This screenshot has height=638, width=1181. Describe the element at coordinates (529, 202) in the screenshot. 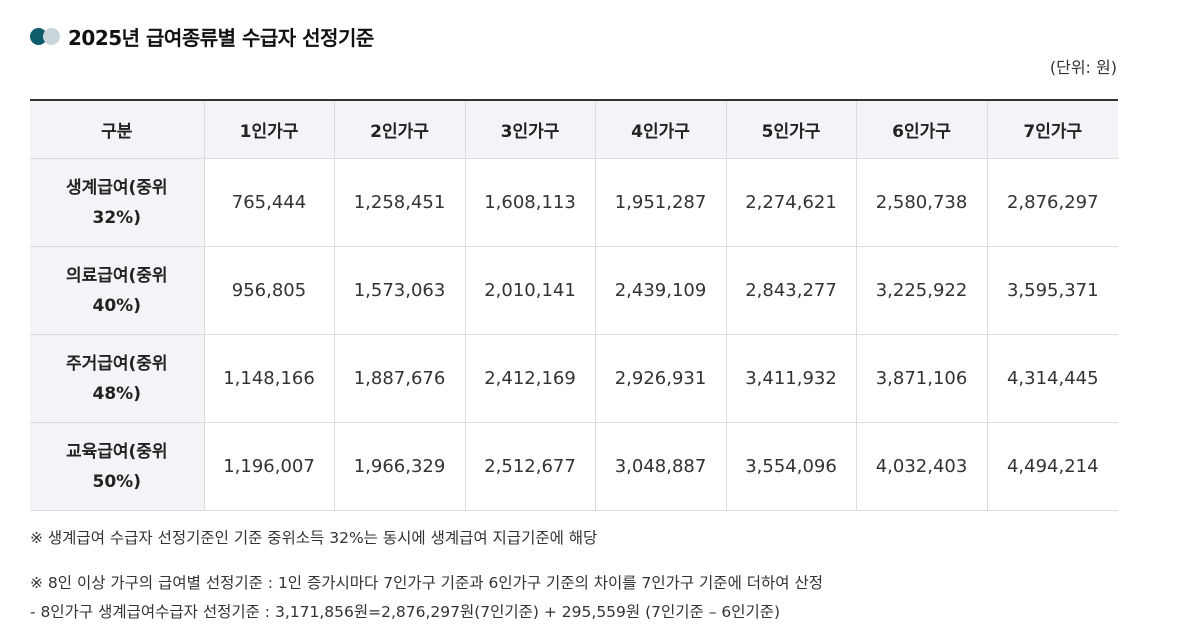

I see `table-cell: 1,608,113` at that location.